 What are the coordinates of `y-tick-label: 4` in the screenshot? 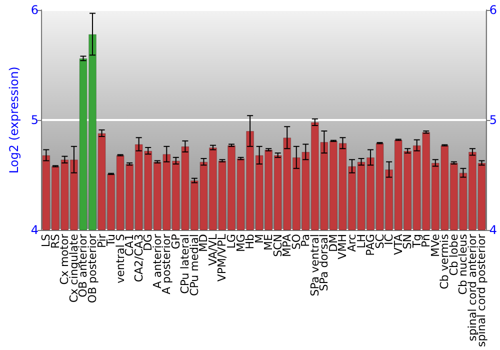 It's located at (34, 230).